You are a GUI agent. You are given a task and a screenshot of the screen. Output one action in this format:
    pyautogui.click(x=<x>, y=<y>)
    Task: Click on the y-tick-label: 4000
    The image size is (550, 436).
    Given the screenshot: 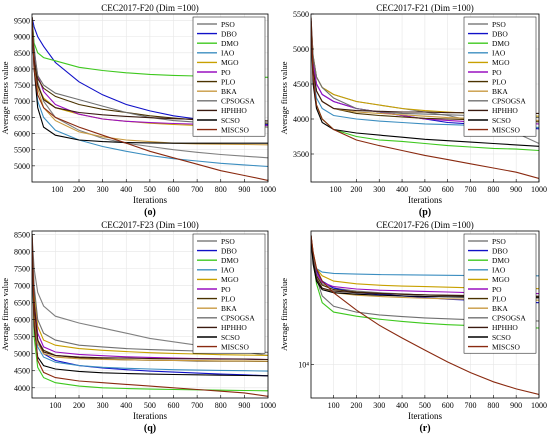 What is the action you would take?
    pyautogui.click(x=301, y=119)
    